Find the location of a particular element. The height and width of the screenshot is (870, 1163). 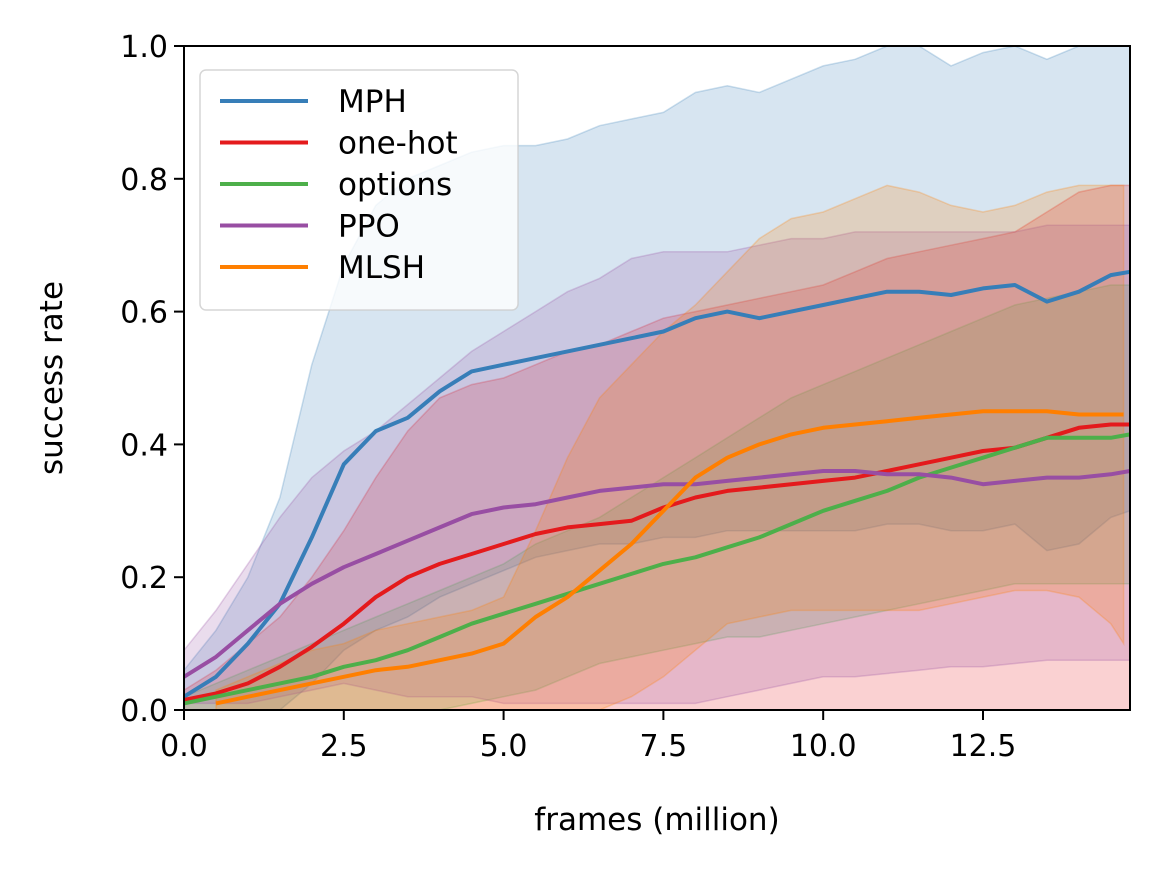

legend-label-options: options is located at coordinates (395, 185).